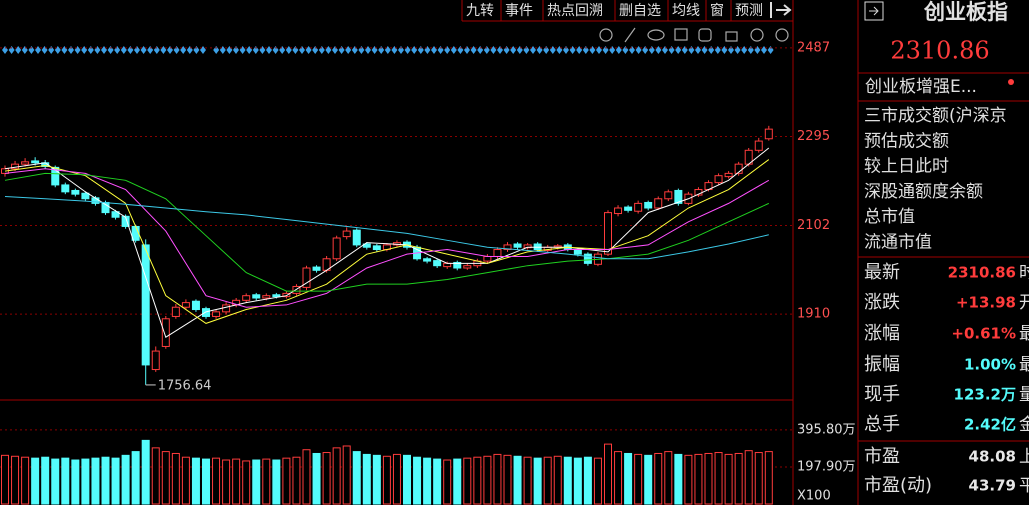  Describe the element at coordinates (814, 496) in the screenshot. I see `unit-label: X100` at that location.